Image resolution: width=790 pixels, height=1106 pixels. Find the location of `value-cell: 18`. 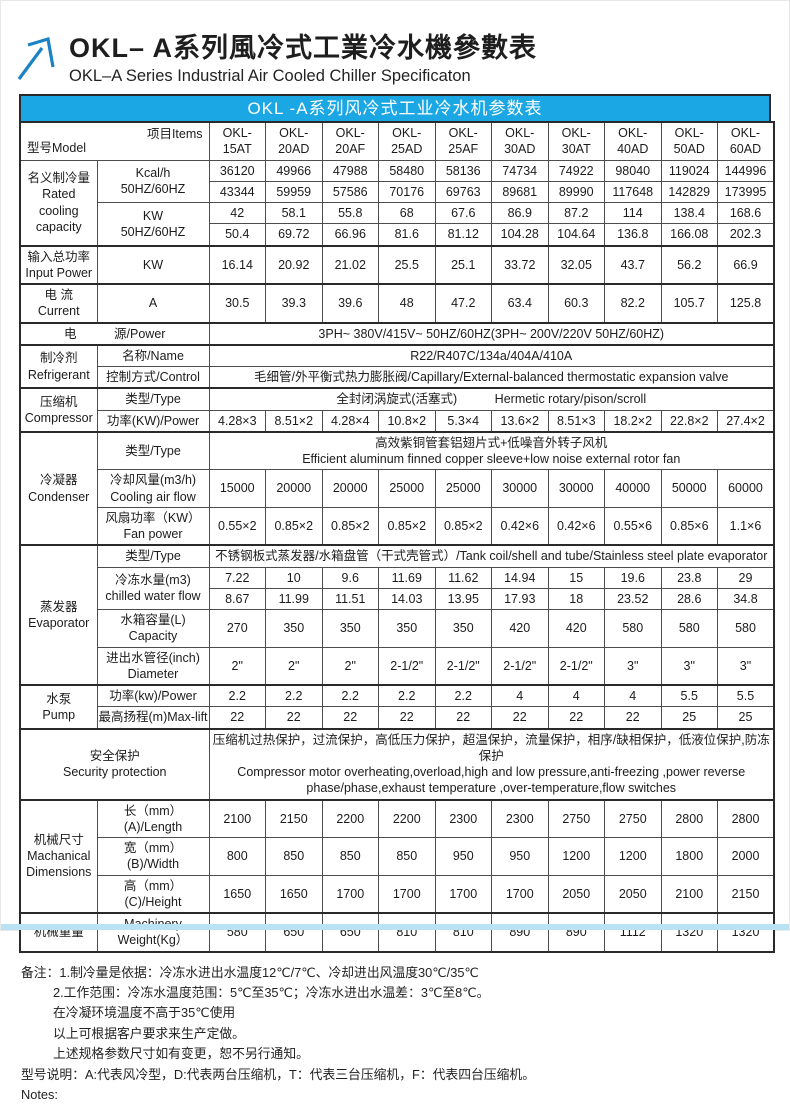

value-cell: 18 is located at coordinates (576, 599).